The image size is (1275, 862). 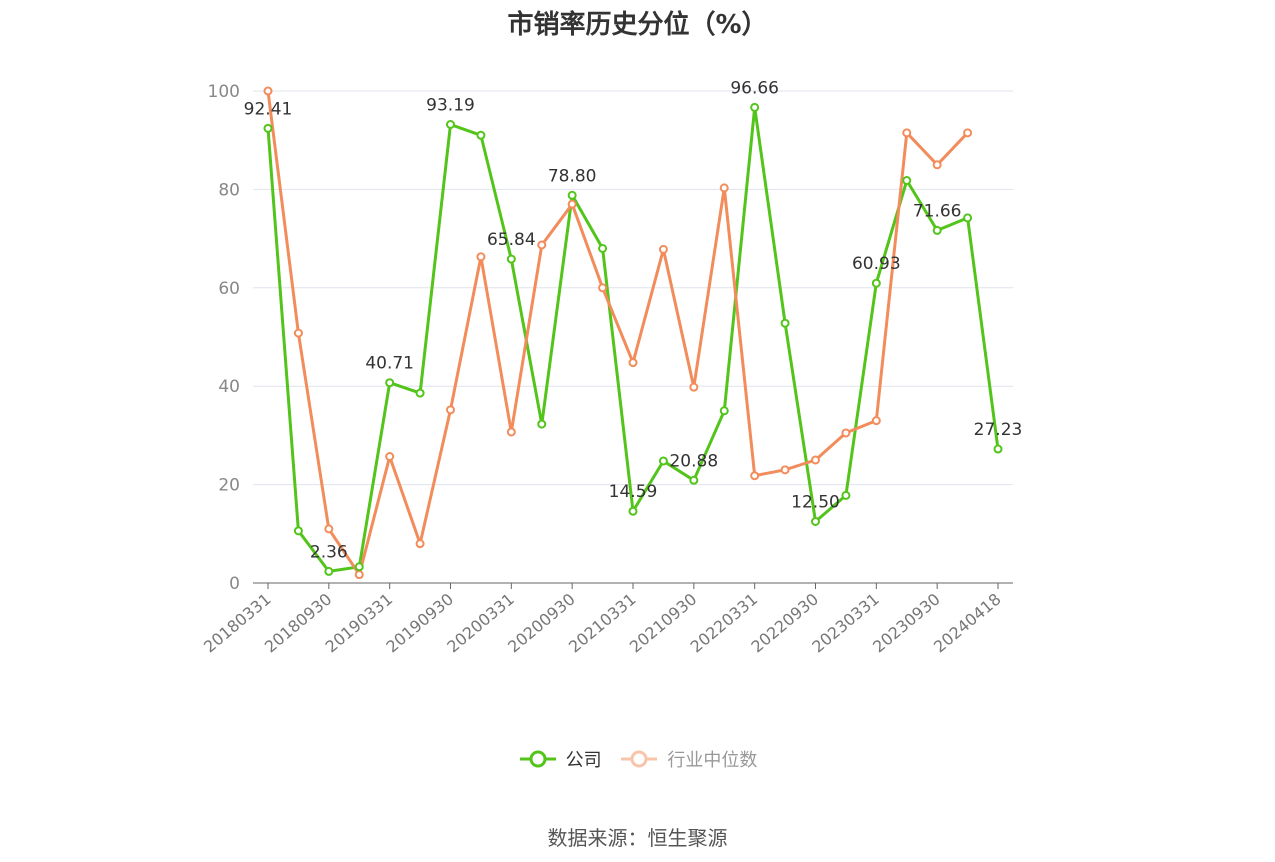 I want to click on data-label: 96.66, so click(x=754, y=88).